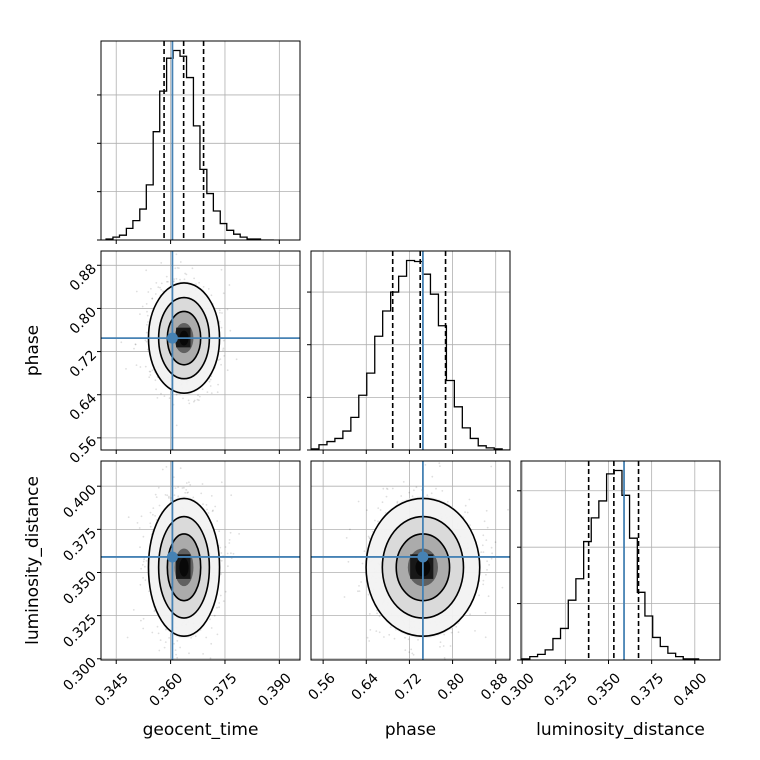  I want to click on panel-hist-phase, so click(409, 350).